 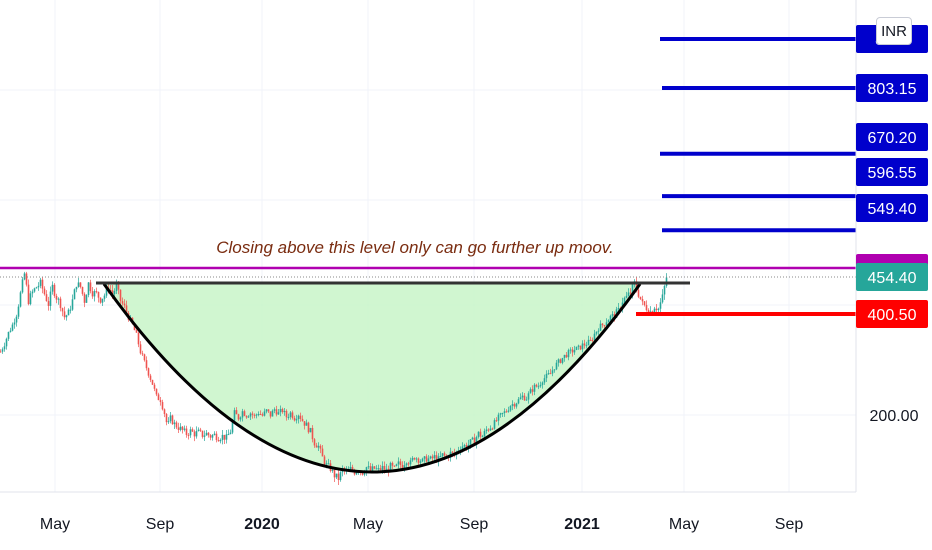 I want to click on price-tag: 400.50, so click(x=892, y=314).